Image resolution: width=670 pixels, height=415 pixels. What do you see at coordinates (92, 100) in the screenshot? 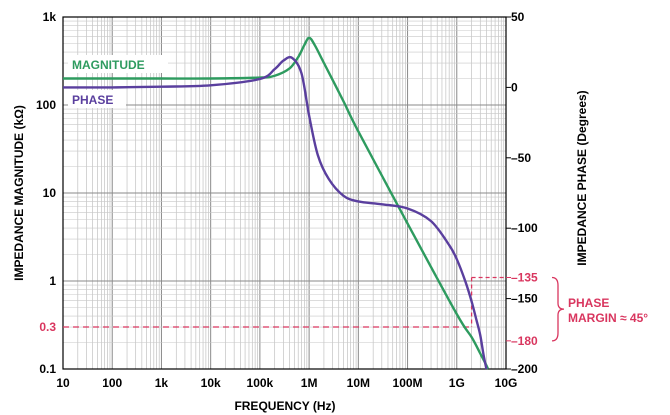
I see `phase-label: PHASE` at bounding box center [92, 100].